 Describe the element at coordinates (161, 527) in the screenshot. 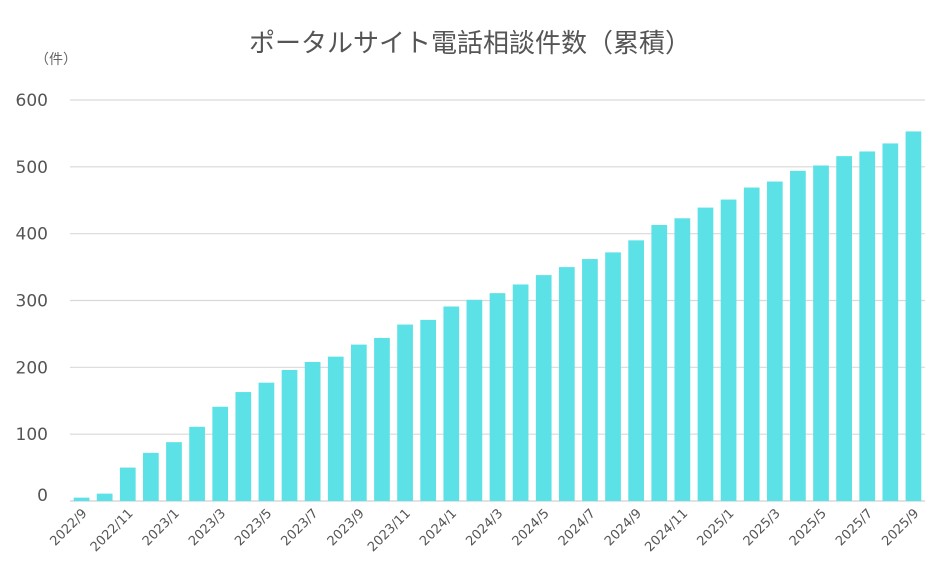

I see `x-tick-label: 2023/1` at that location.